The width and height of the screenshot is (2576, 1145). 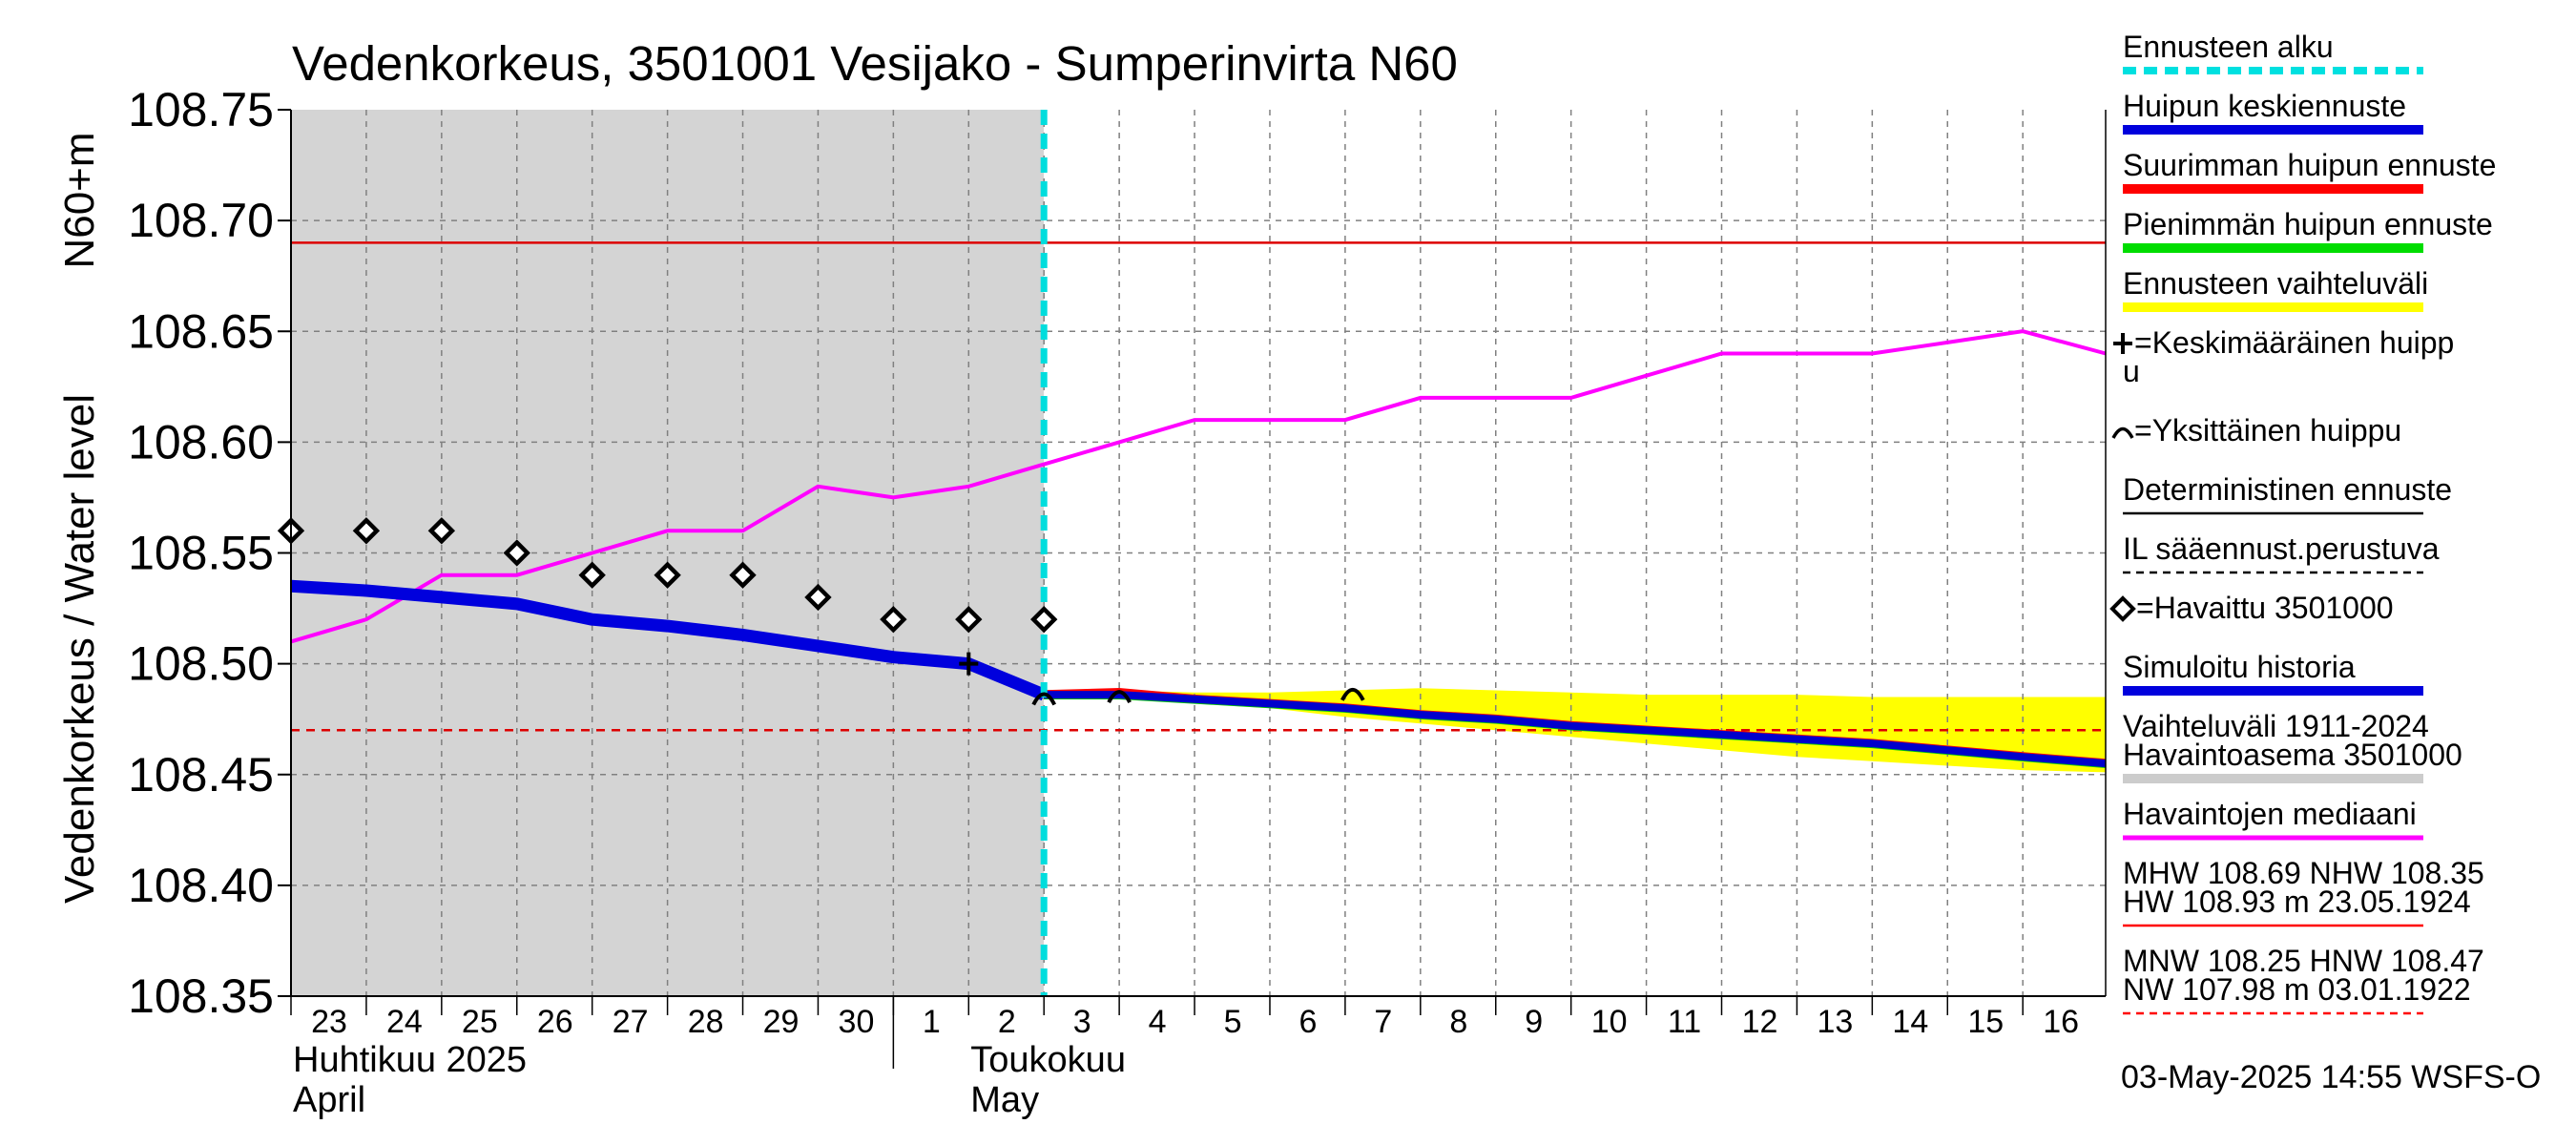 I want to click on legend-item: Deterministinen ennuste, so click(x=2287, y=493).